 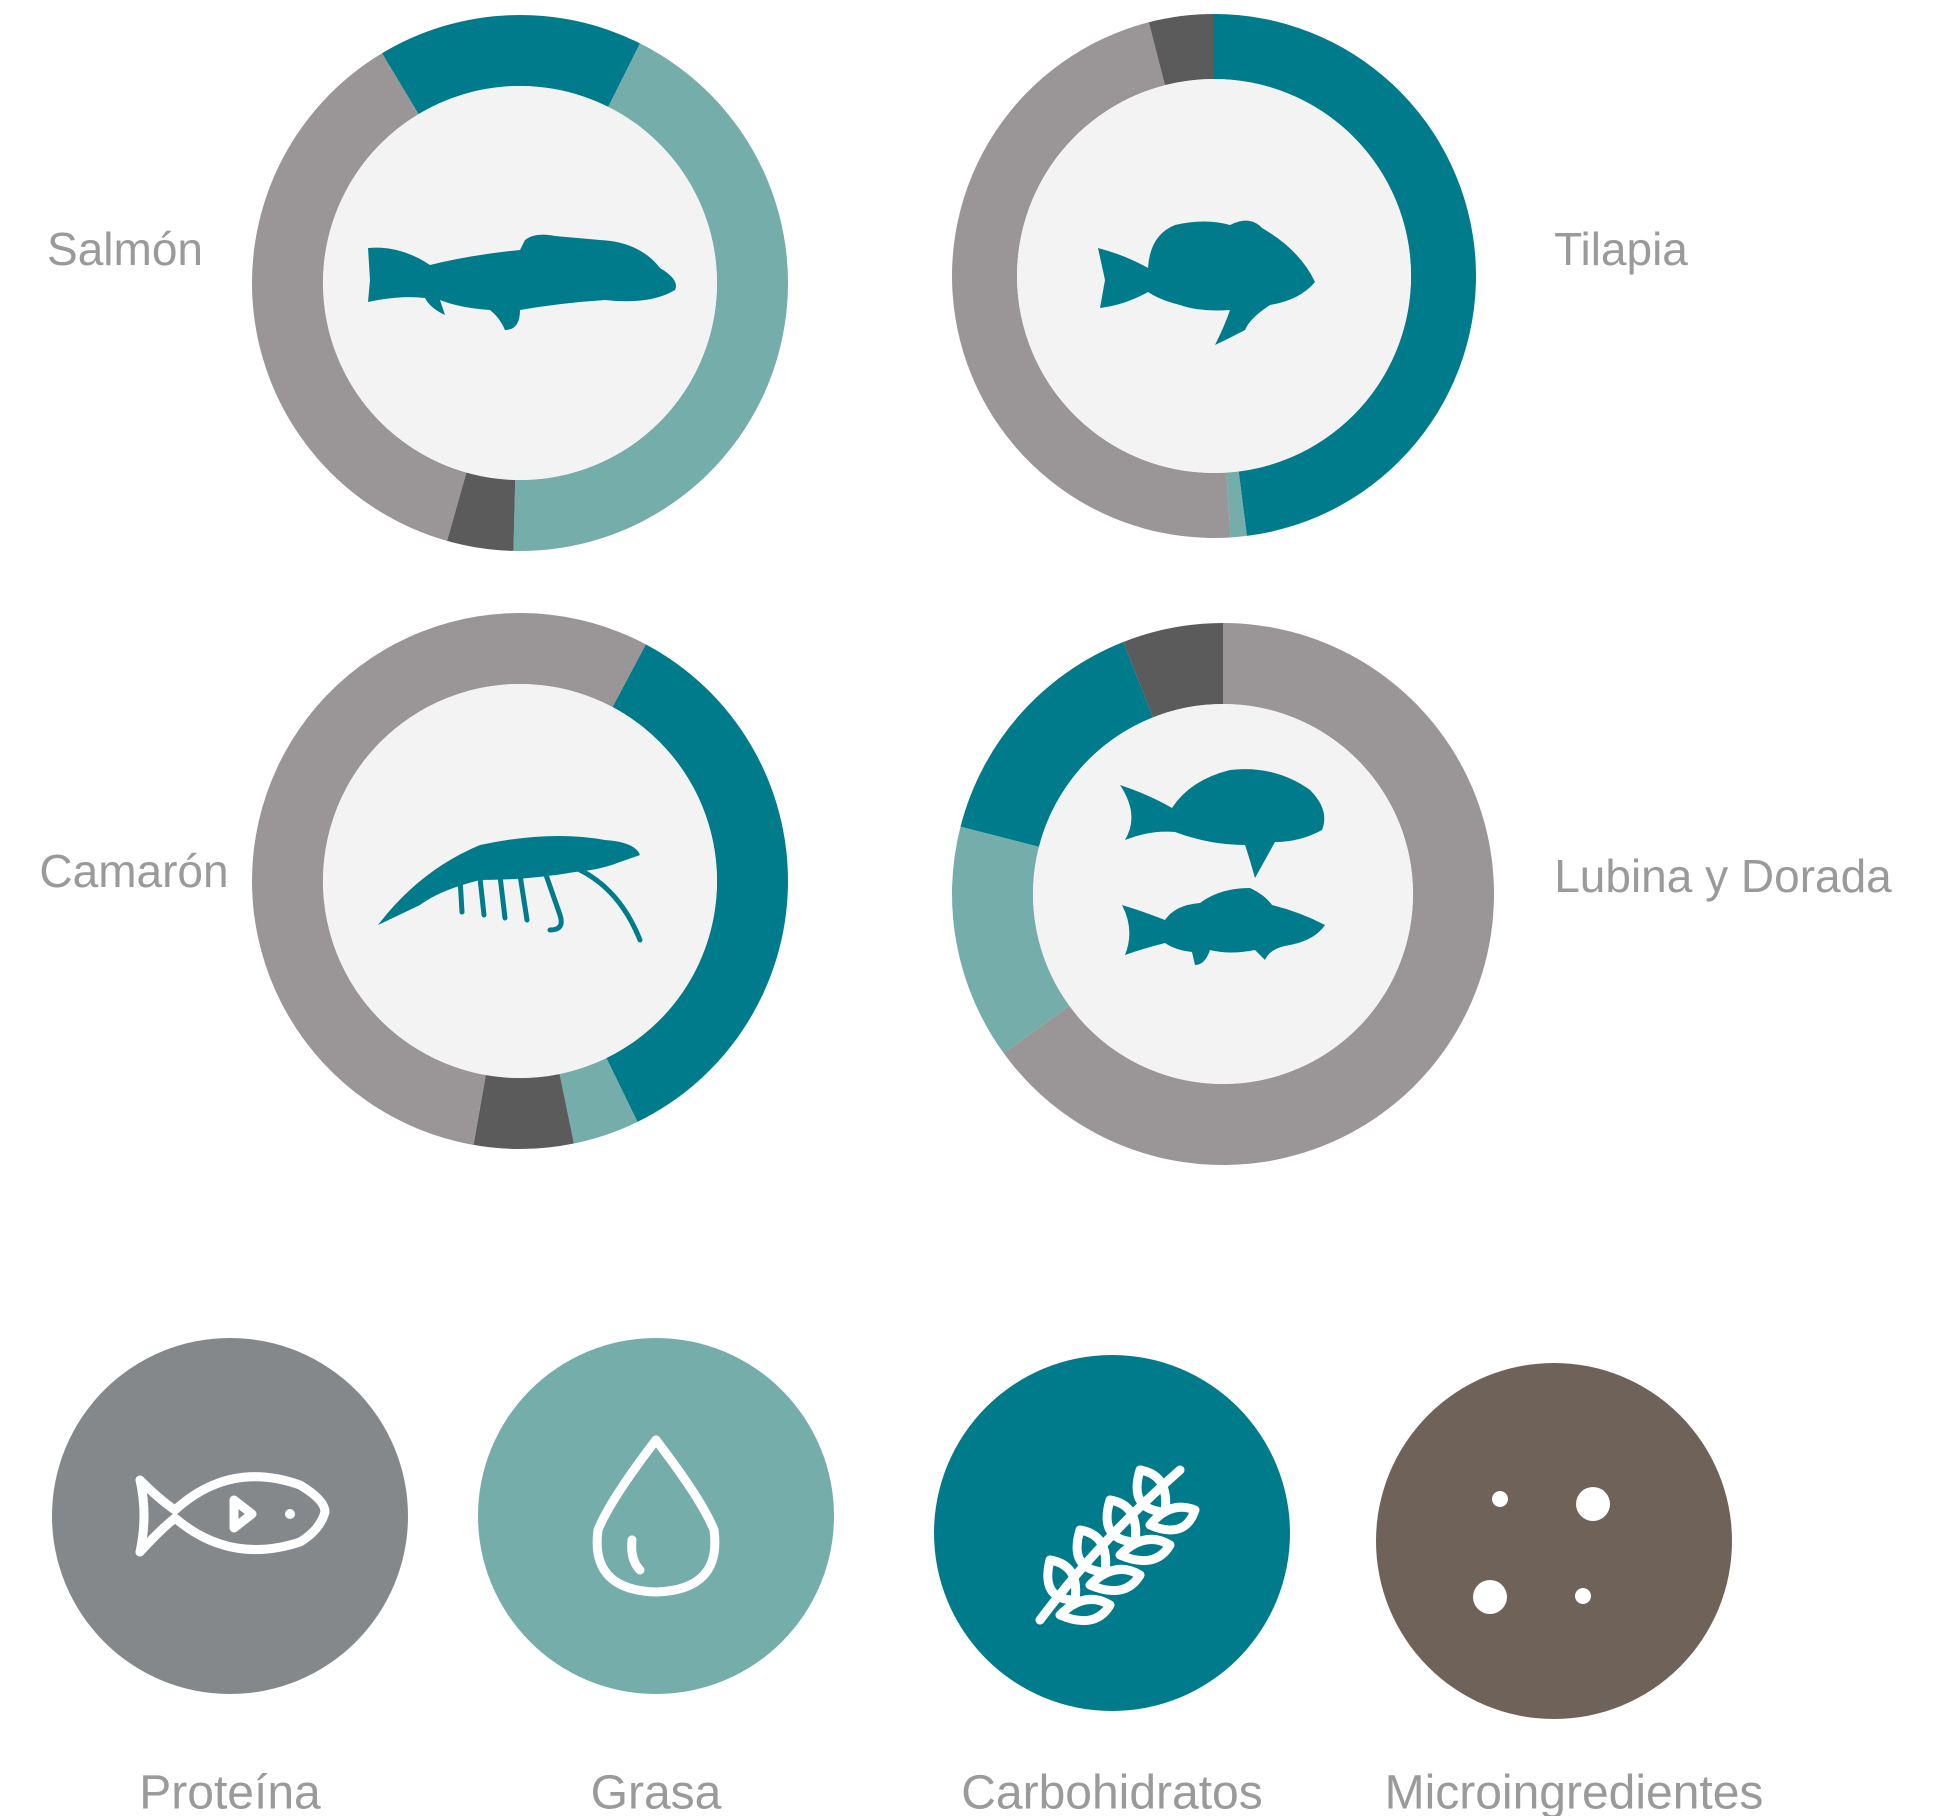 What do you see at coordinates (290, 1514) in the screenshot?
I see `protein-eye` at bounding box center [290, 1514].